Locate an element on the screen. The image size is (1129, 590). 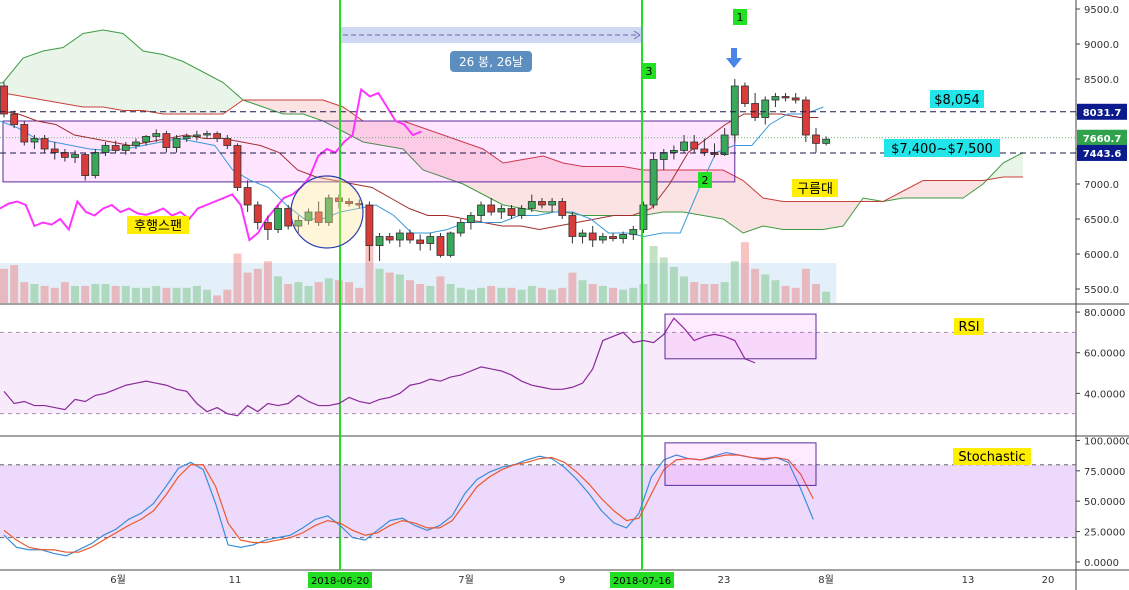
lagging-label: 후행스팬 is located at coordinates (158, 226).